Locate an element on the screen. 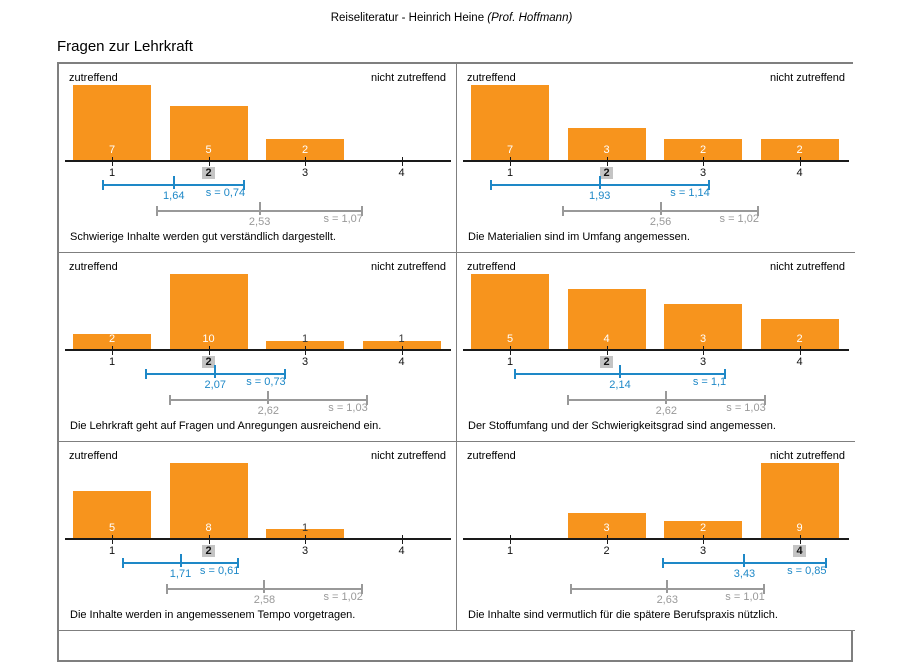 This screenshot has height=662, width=903. mean-measure-mean-value: 1,93 is located at coordinates (600, 196).